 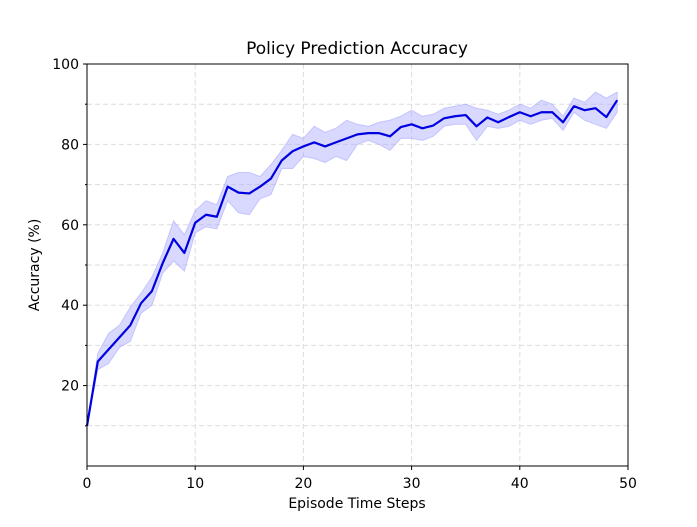 I want to click on y-tick-label: 60, so click(x=70, y=226).